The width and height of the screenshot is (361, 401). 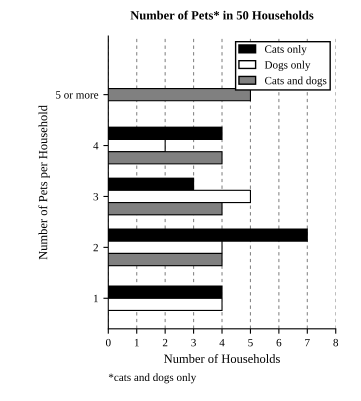 I want to click on y-axis-title: Number of Pets per Household, so click(x=44, y=182).